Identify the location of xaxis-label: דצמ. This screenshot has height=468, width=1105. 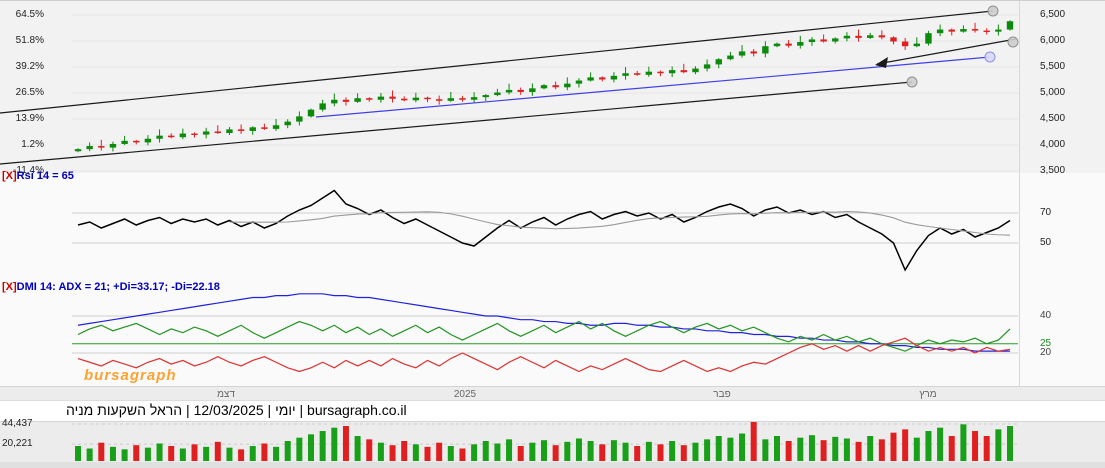
(226, 394).